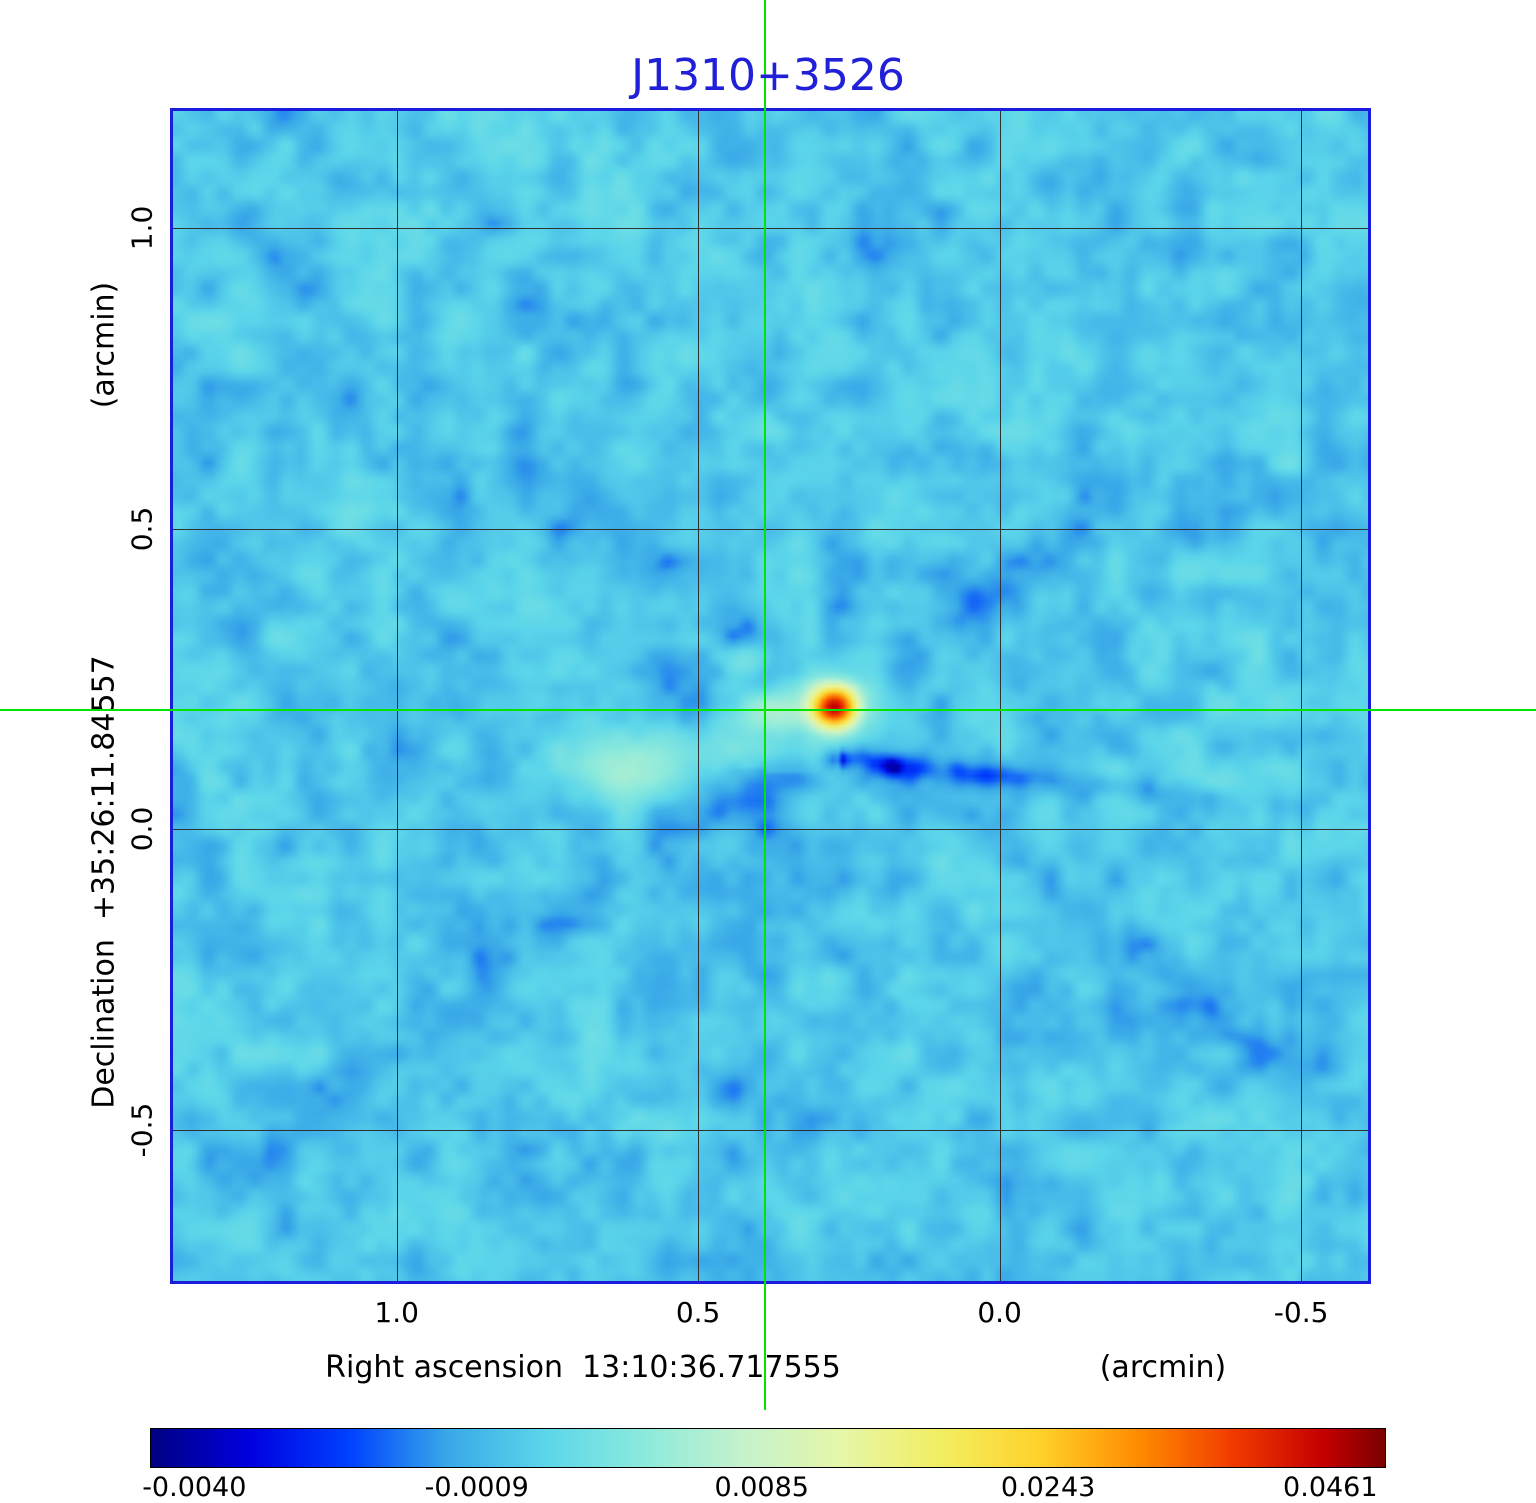 This screenshot has width=1536, height=1503. What do you see at coordinates (194, 1487) in the screenshot?
I see `colorbar-tick-label: -0.0040` at bounding box center [194, 1487].